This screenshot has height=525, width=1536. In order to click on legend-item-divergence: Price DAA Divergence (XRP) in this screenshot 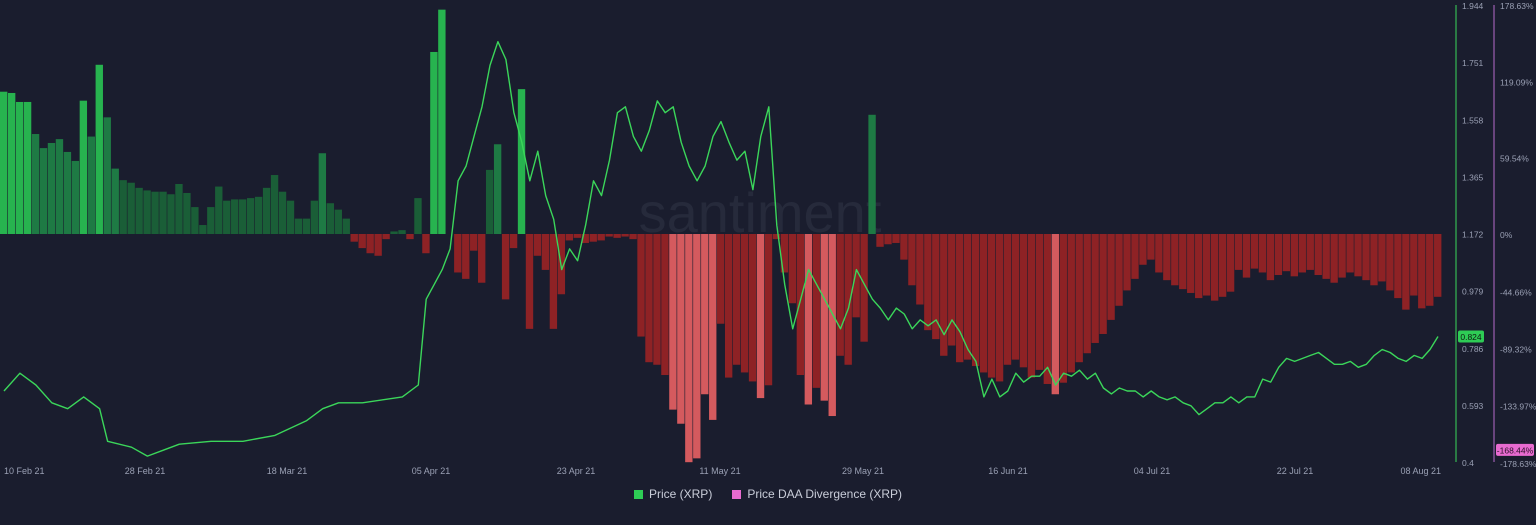, I will do `click(817, 494)`.